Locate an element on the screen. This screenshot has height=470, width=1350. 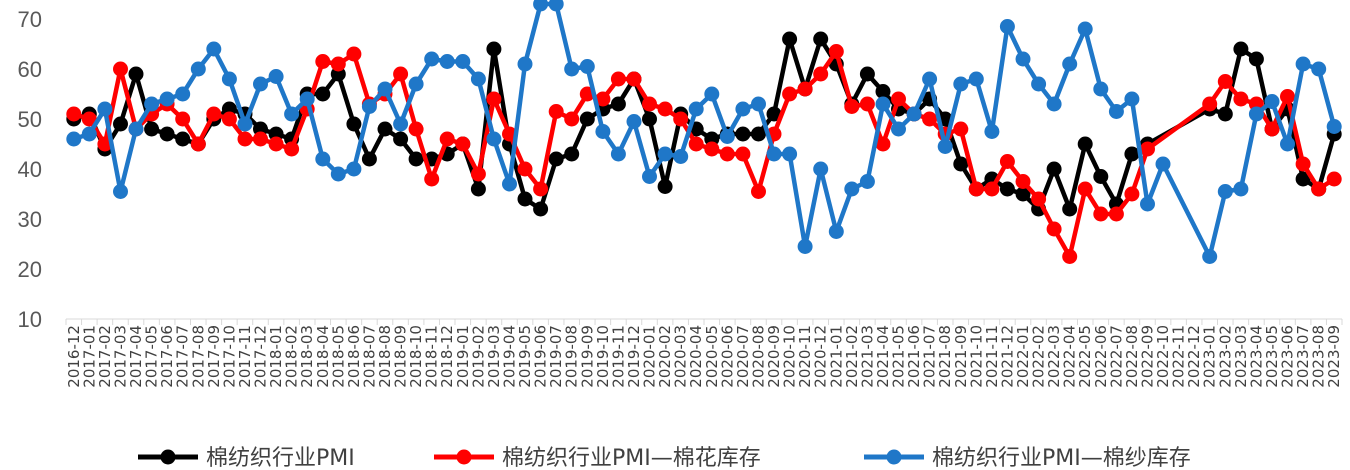
legend-item-yarn-inventory: 棉纺织行业PMI—棉纱库存 is located at coordinates (1027, 458).